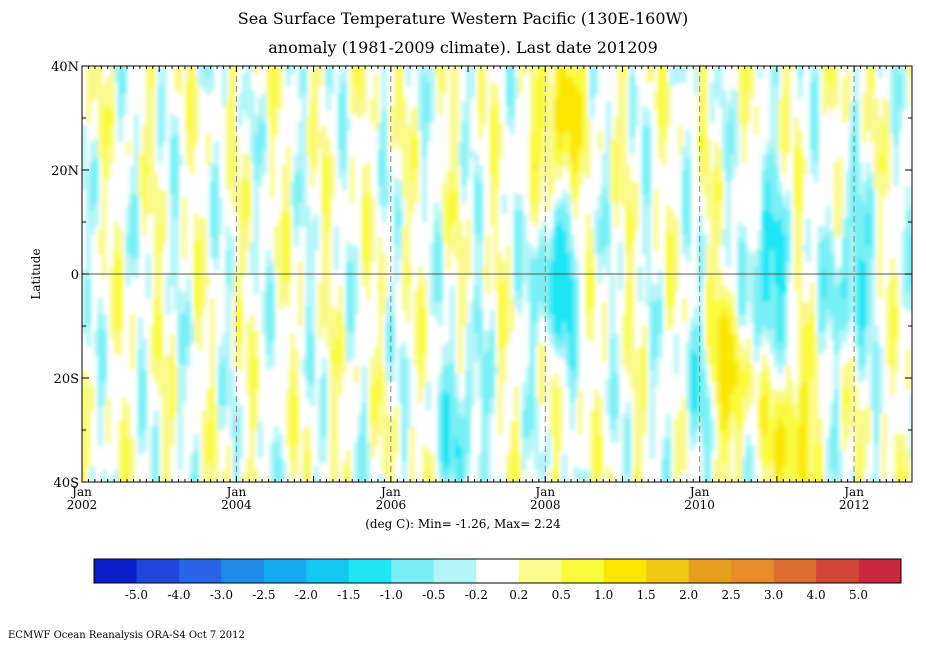 This screenshot has width=926, height=654. What do you see at coordinates (391, 595) in the screenshot?
I see `colorbar-label: -1.0` at bounding box center [391, 595].